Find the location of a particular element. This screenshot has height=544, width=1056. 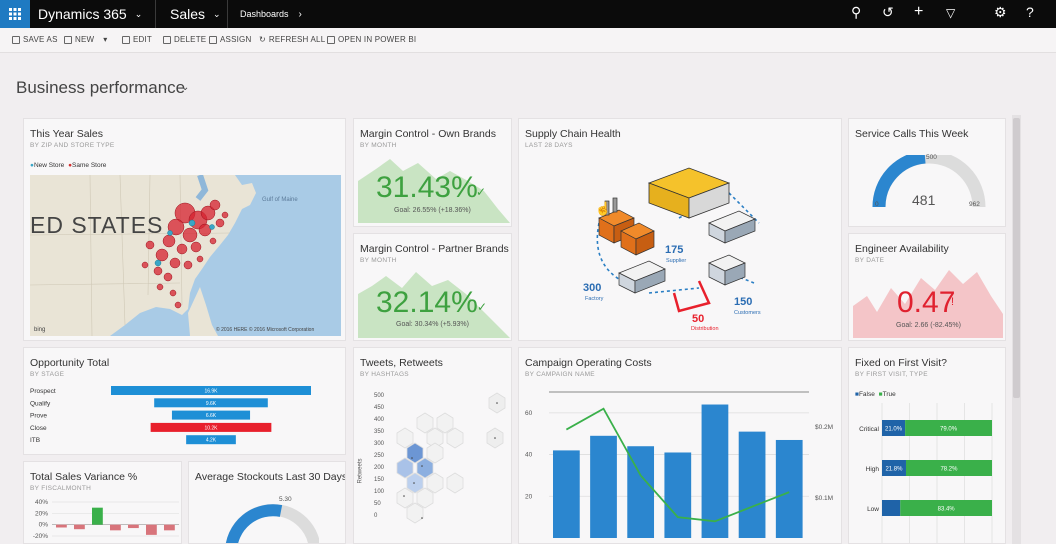

power-bi-icon is located at coordinates (331, 39).